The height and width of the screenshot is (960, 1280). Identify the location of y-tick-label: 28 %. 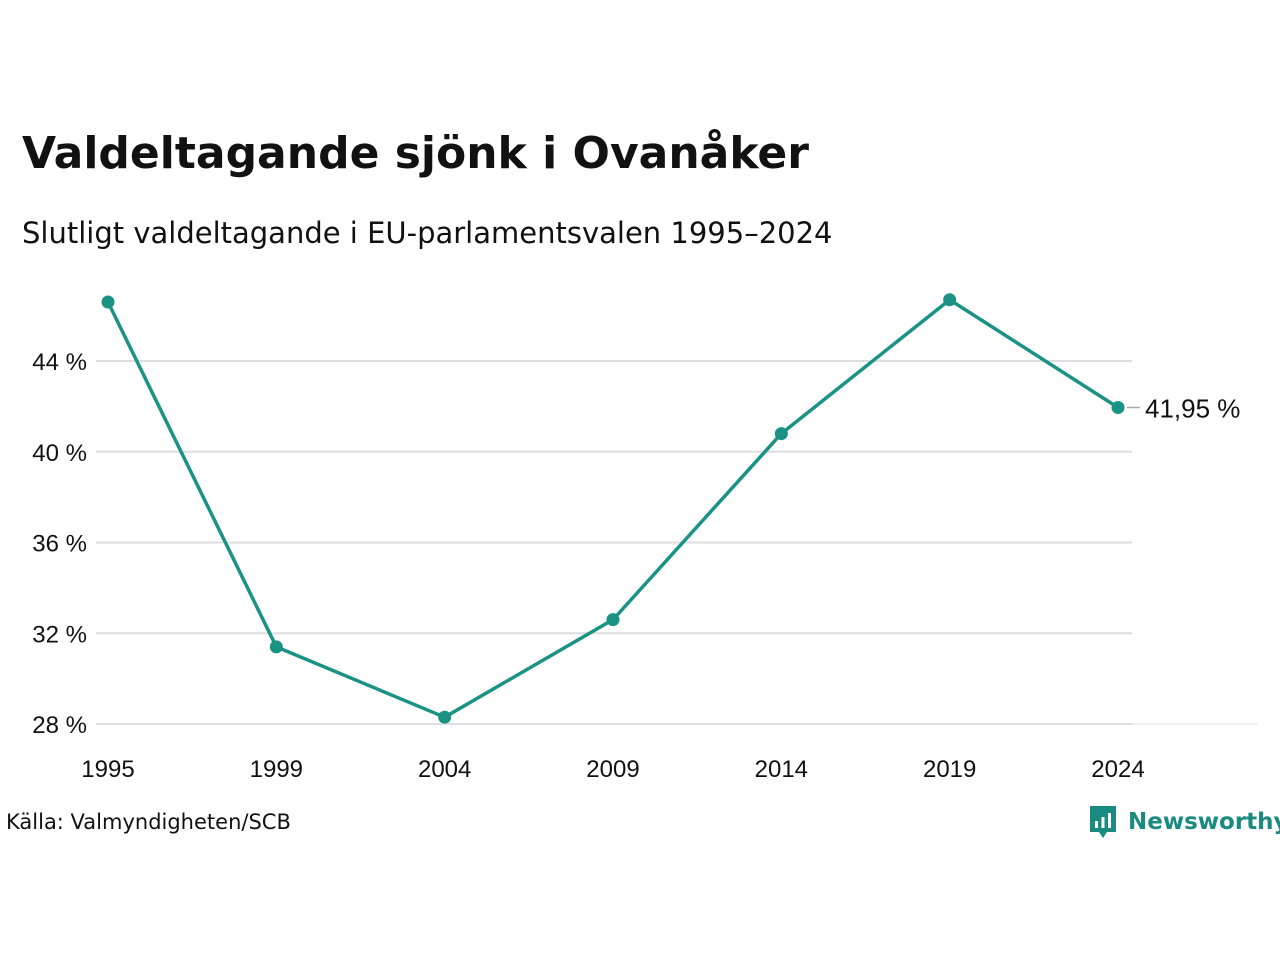
(59, 725).